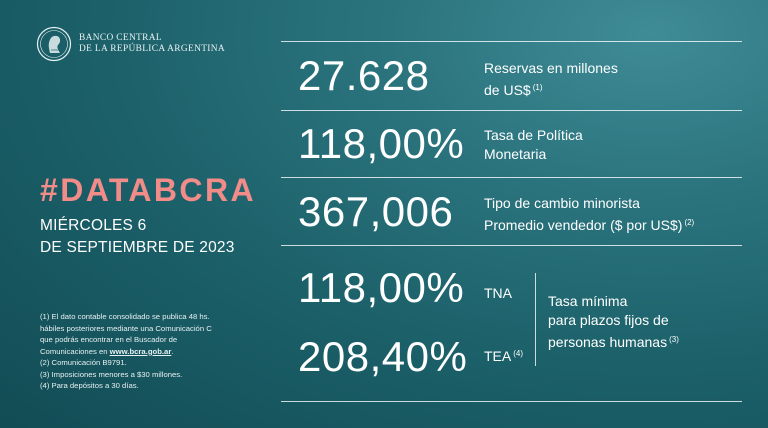 The width and height of the screenshot is (768, 428). Describe the element at coordinates (120, 38) in the screenshot. I see `logo-line1: BANCO CENTRAL` at that location.